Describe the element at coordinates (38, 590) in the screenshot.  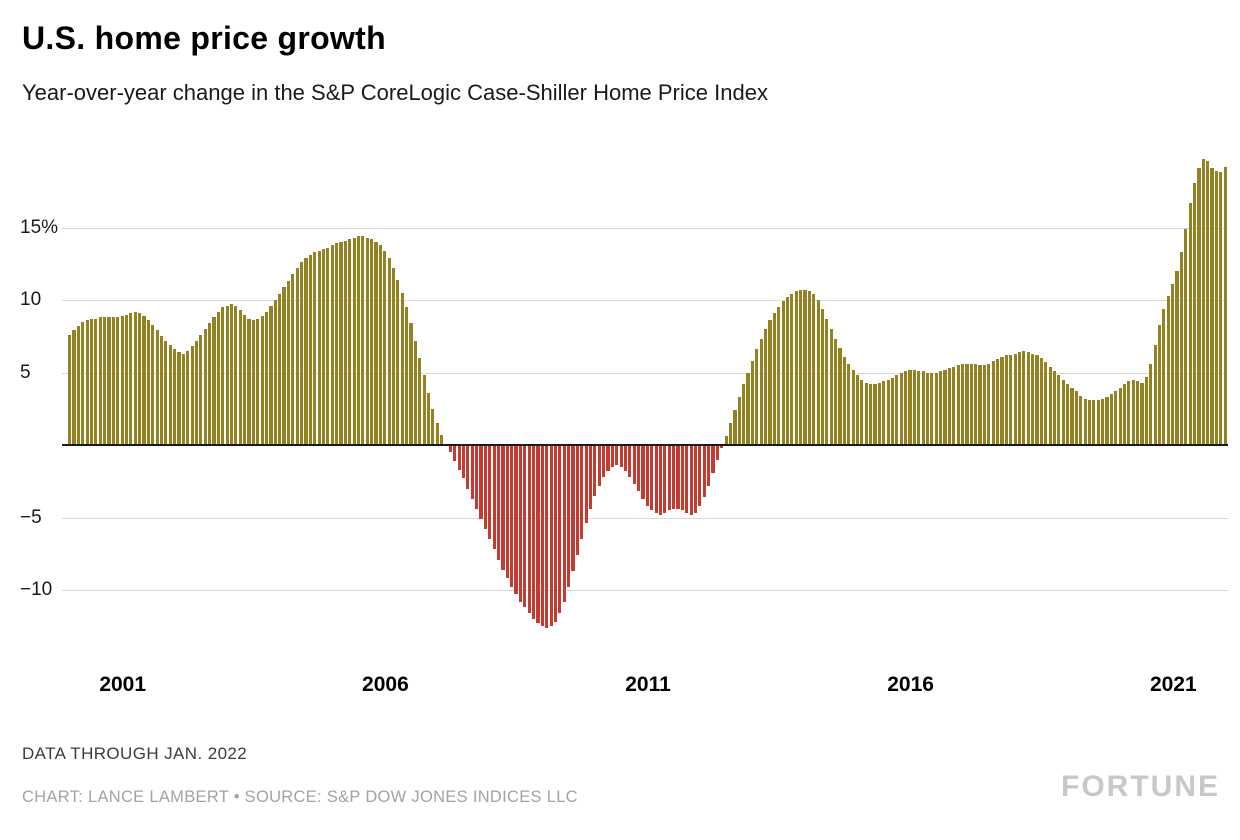
I see `y-axis-label: −10` at that location.